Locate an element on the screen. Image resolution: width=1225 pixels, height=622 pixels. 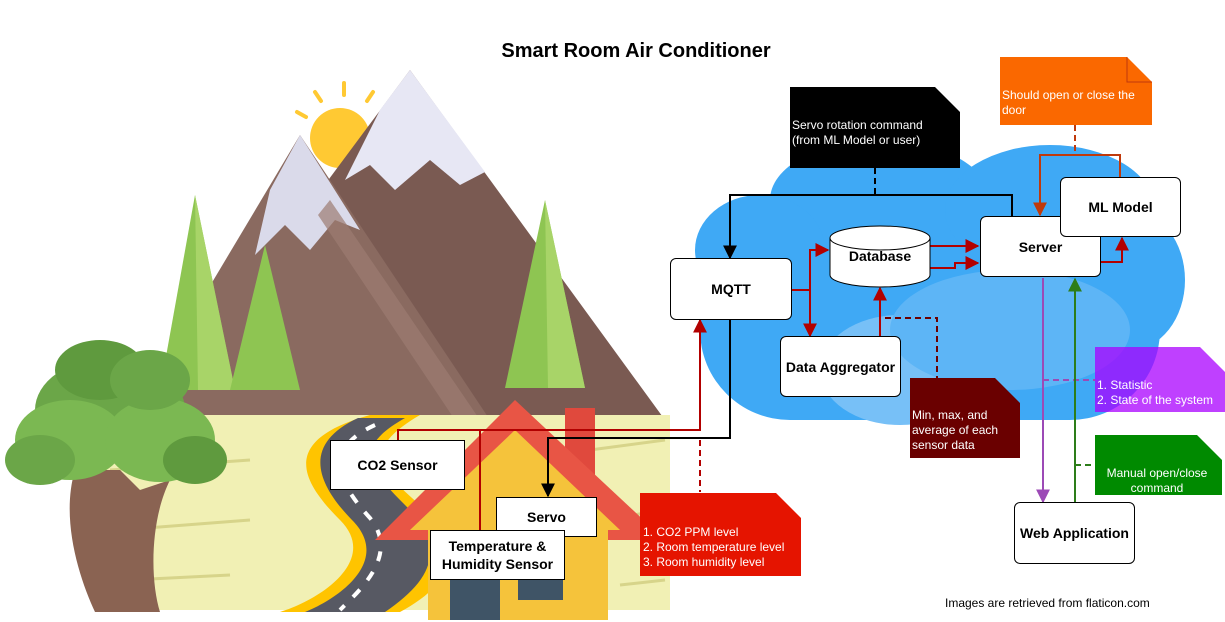
statistic-item-2: 2. State of the system is located at coordinates (1155, 400).